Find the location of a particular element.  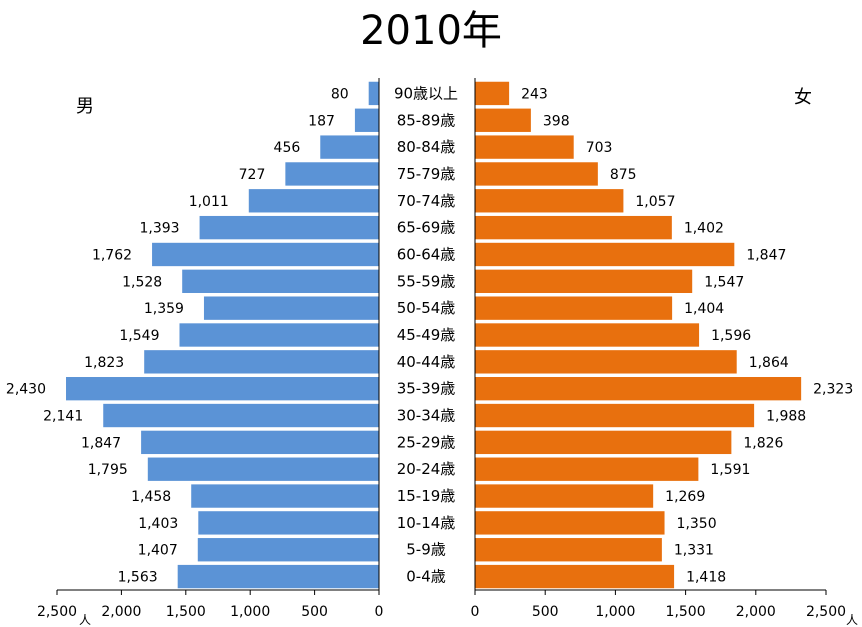

left-x-tick-label: 2,000 is located at coordinates (121, 612).